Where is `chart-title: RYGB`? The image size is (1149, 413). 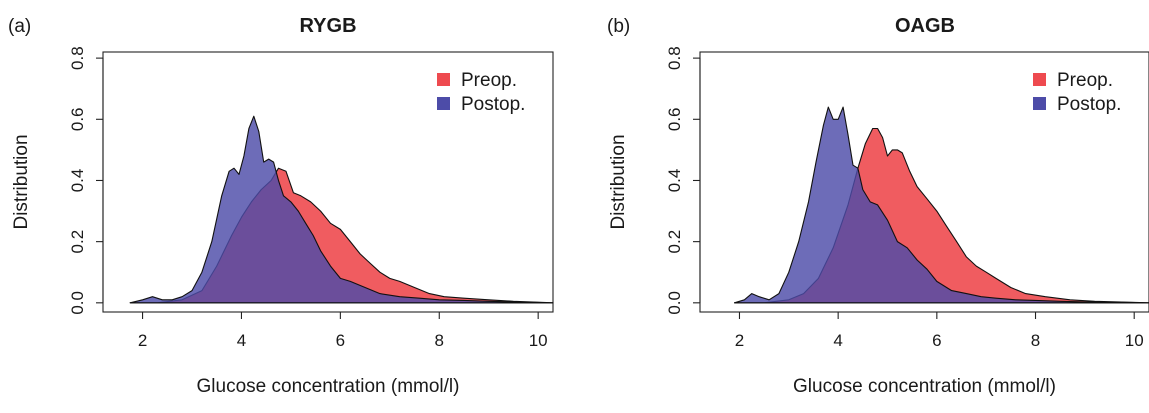 chart-title: RYGB is located at coordinates (327, 26).